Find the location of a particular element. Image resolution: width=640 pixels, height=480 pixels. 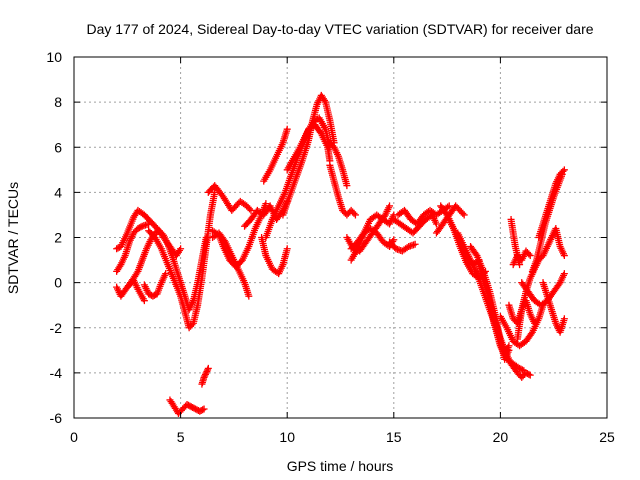

y-tick-label: 8 is located at coordinates (58, 102).